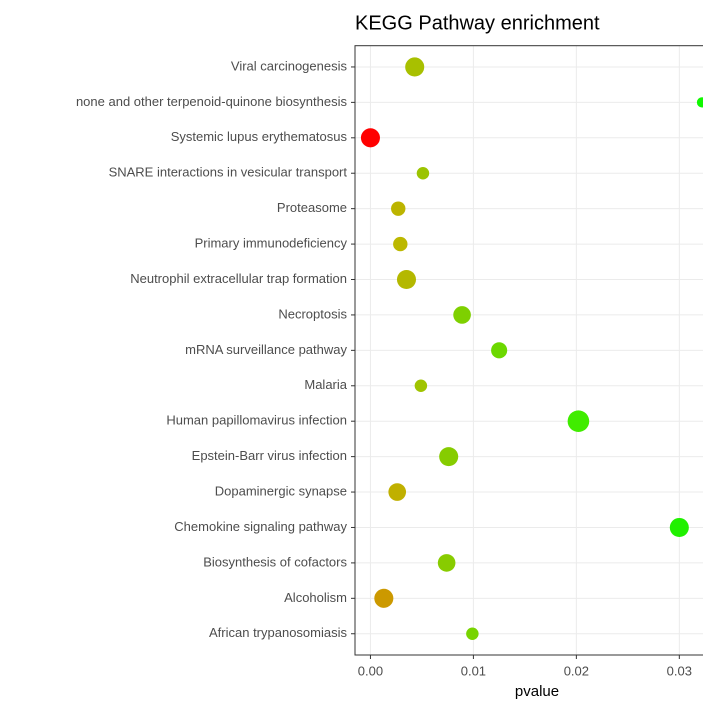 The height and width of the screenshot is (707, 703). I want to click on y-tick-label: Systemic lupus erythematosus, so click(259, 136).